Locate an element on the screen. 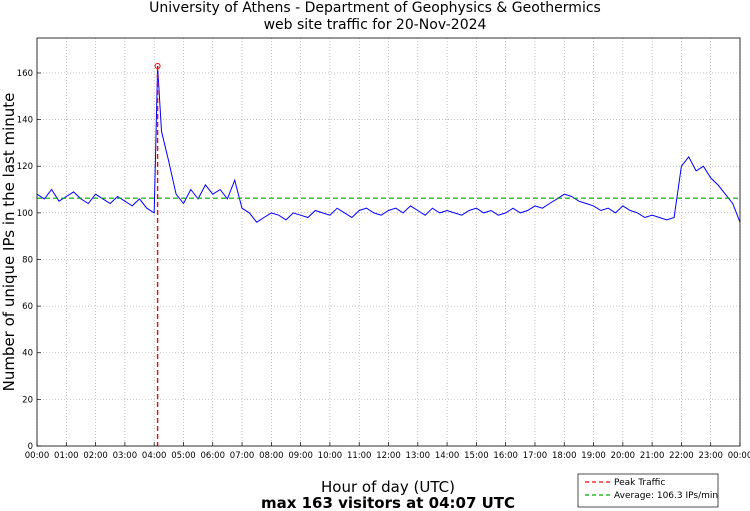  legend: Peak Traffic Average: 106.3 IPs/min is located at coordinates (648, 490).